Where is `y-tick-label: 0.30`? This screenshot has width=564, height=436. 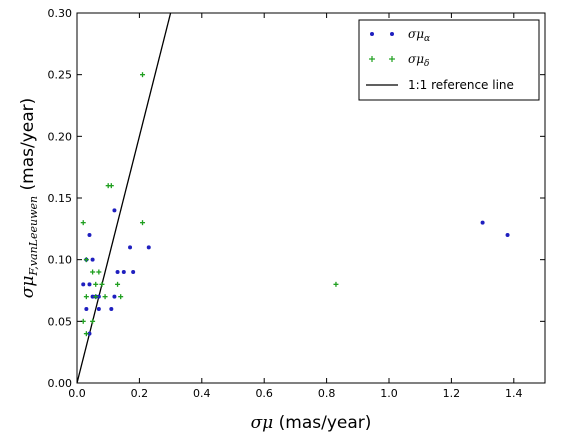 y-tick-label: 0.30 is located at coordinates (60, 13).